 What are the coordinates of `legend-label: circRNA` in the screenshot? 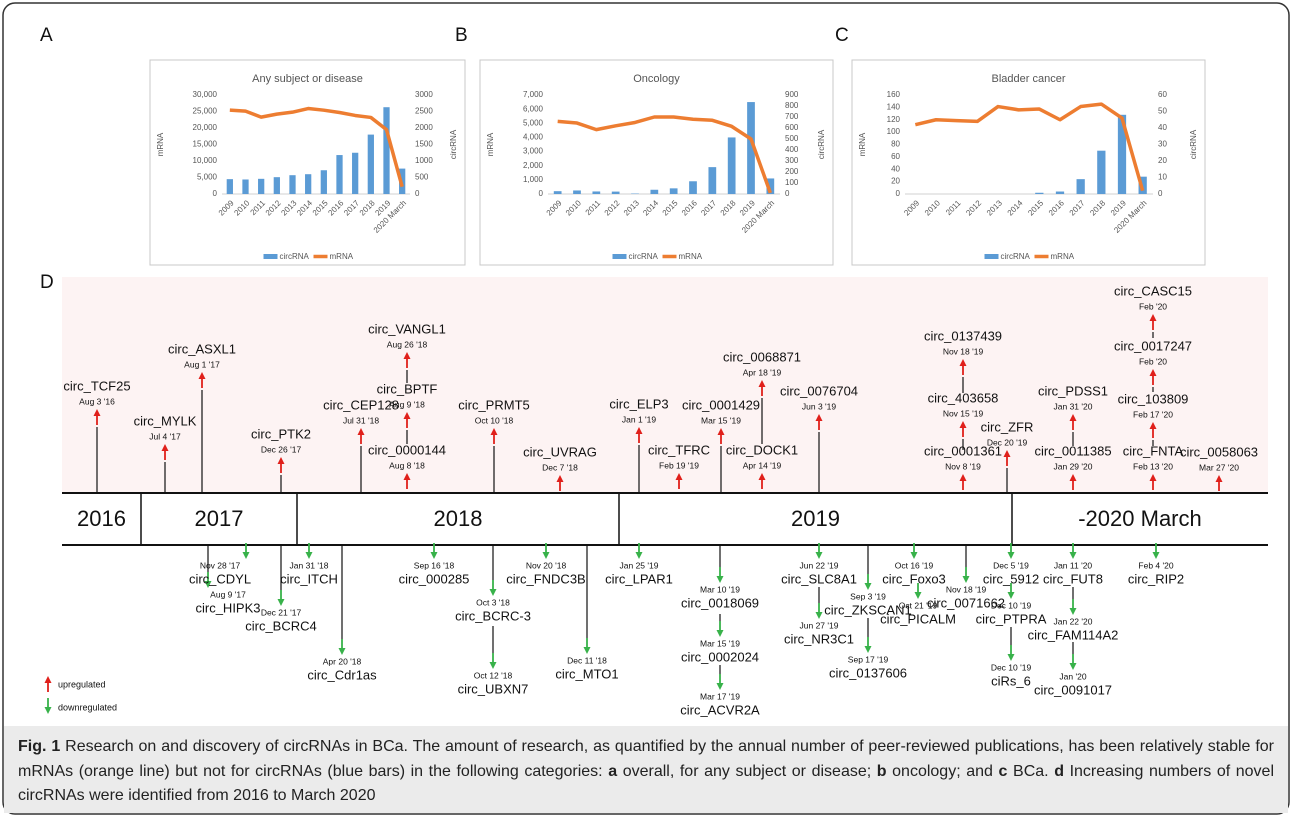 It's located at (644, 256).